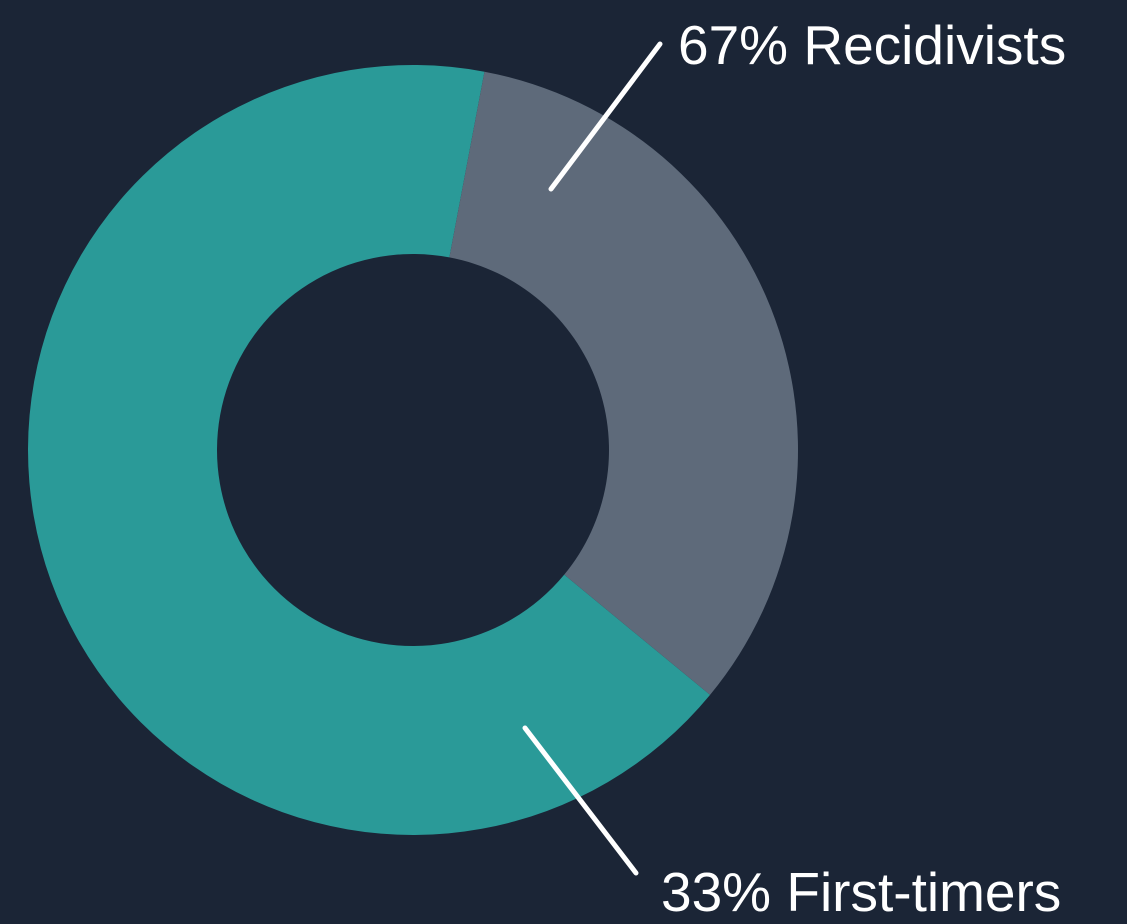  Describe the element at coordinates (605, 116) in the screenshot. I see `leader-line-recidivists` at that location.